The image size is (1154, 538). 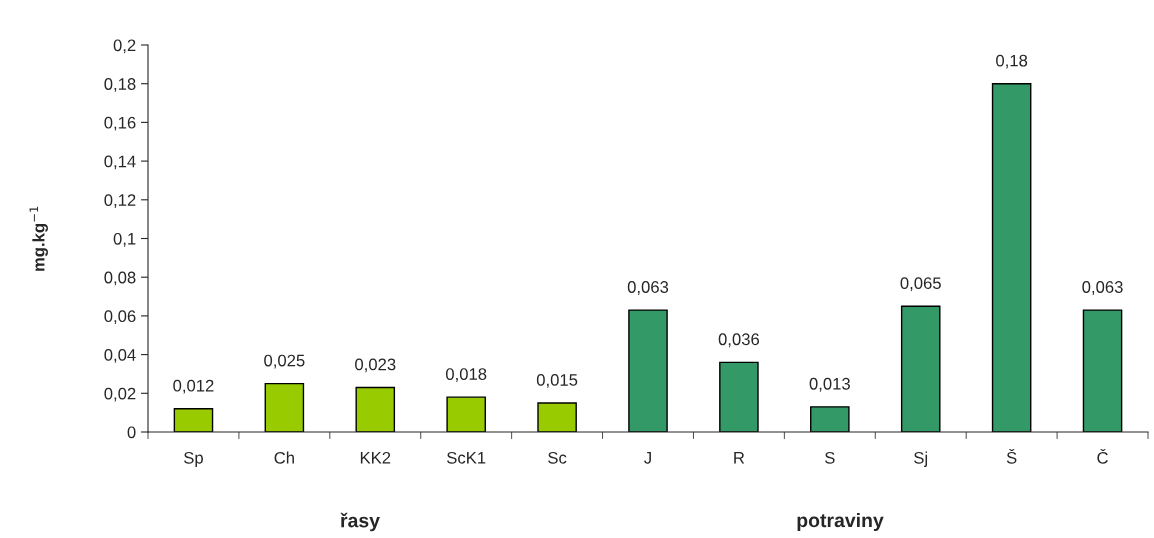 I want to click on y-tick-label: 0,06, so click(x=120, y=317).